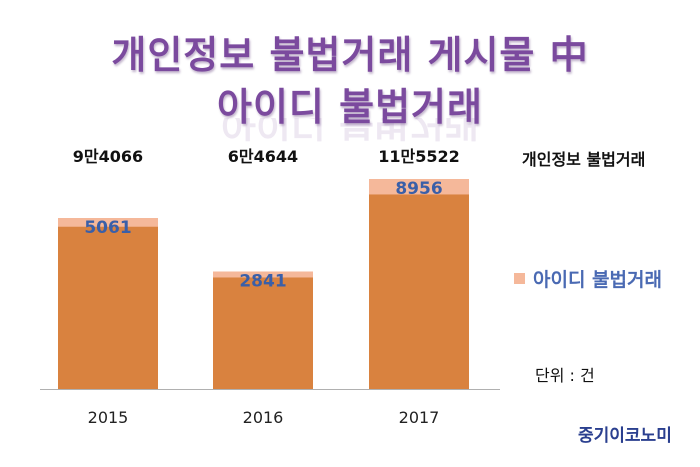 The image size is (700, 467). I want to click on series-label-total: 개인정보 불법거래, so click(584, 159).